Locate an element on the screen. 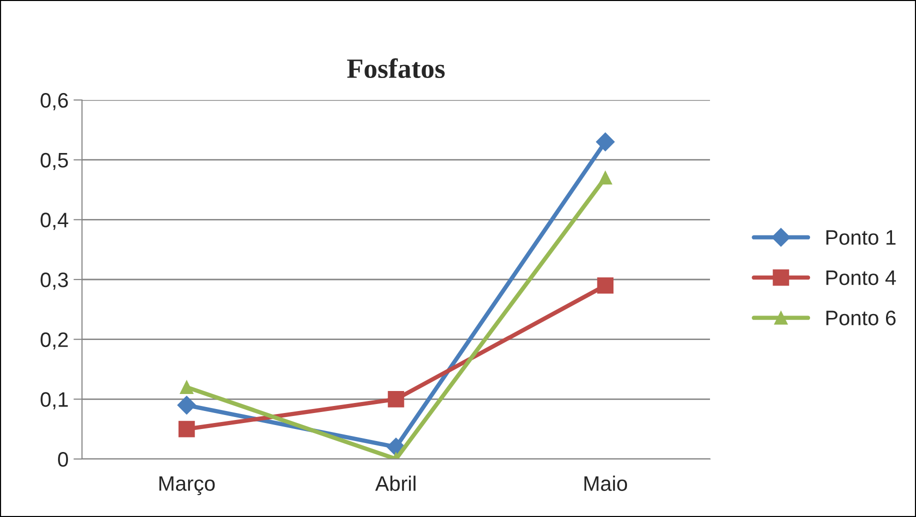 The image size is (916, 517). x-tick-label: Abril is located at coordinates (395, 483).